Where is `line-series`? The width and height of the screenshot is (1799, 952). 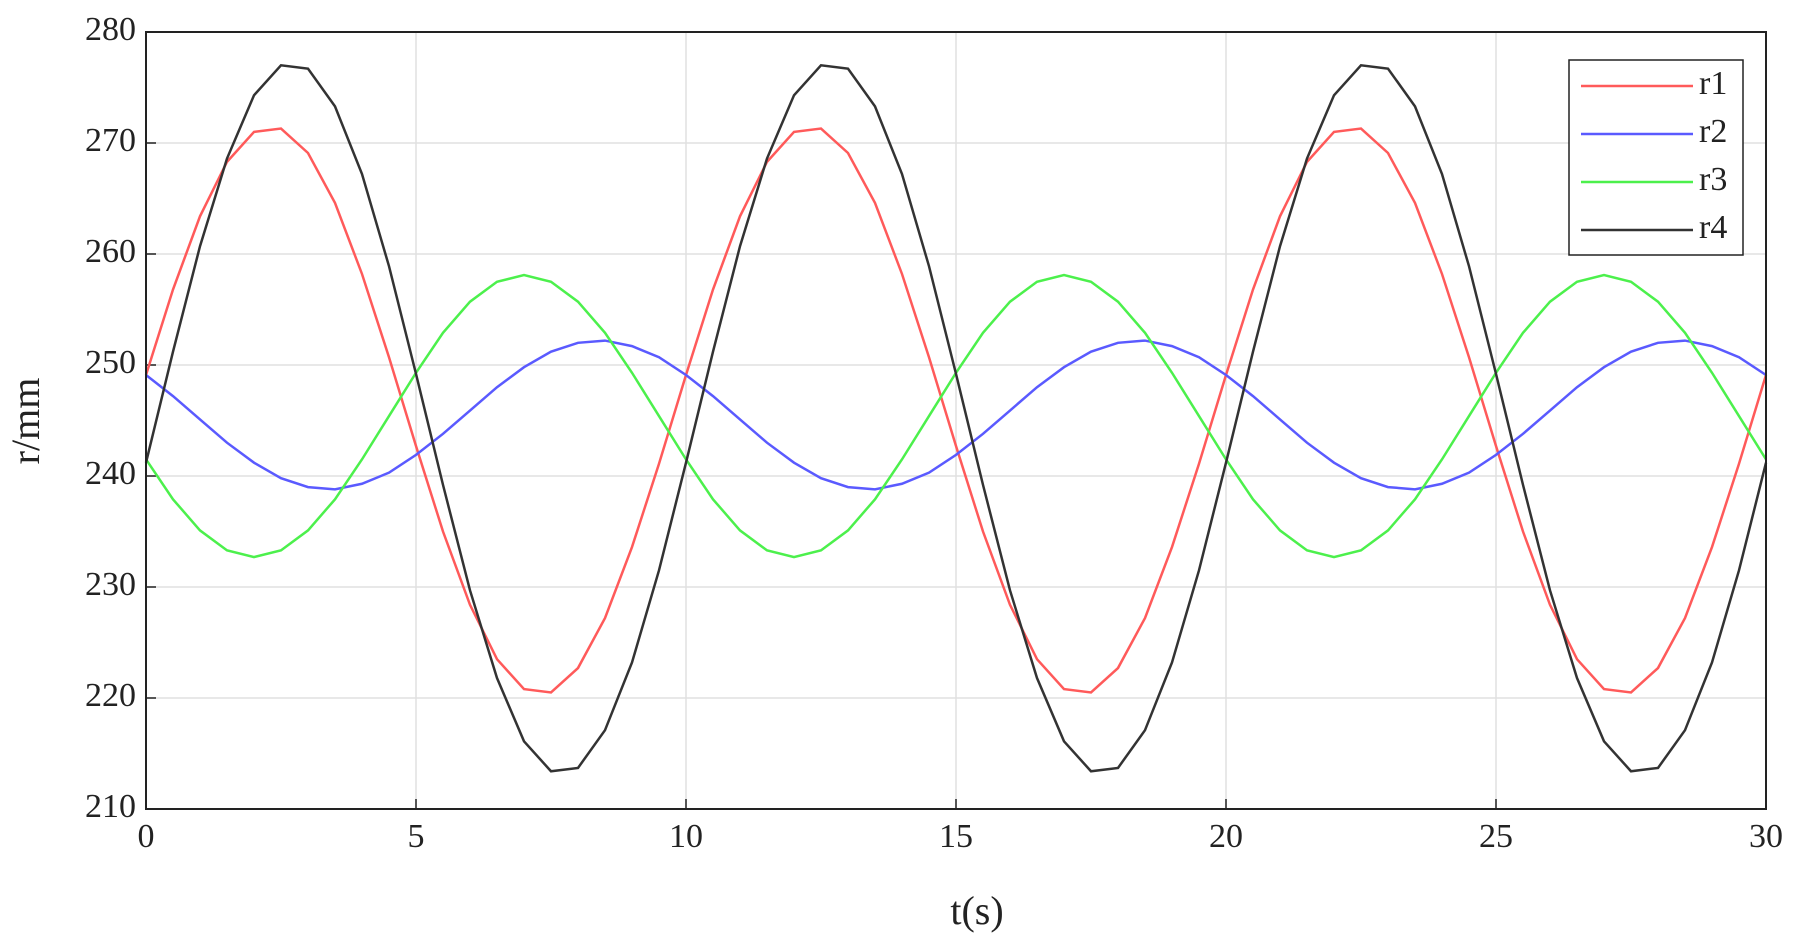
line-series is located at coordinates (956, 415).